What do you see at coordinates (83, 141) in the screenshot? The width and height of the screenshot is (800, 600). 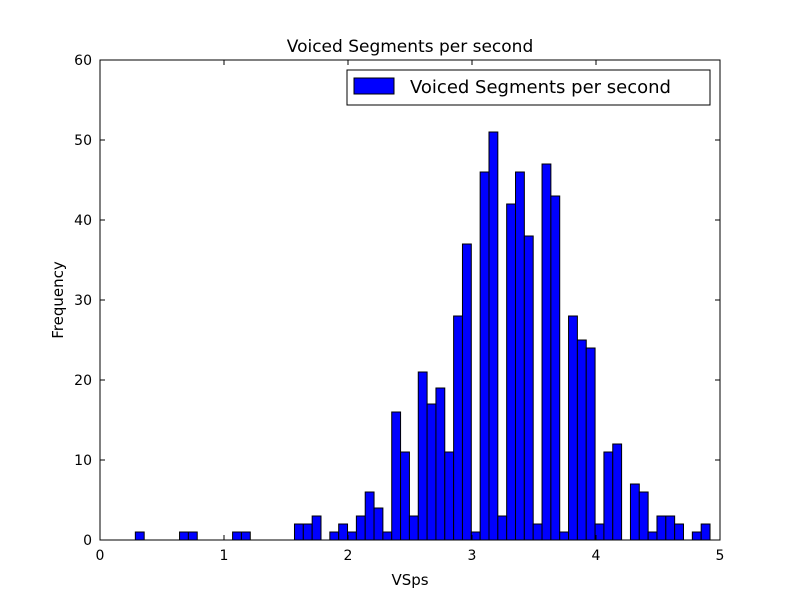 I see `y-tick-label: 50` at bounding box center [83, 141].